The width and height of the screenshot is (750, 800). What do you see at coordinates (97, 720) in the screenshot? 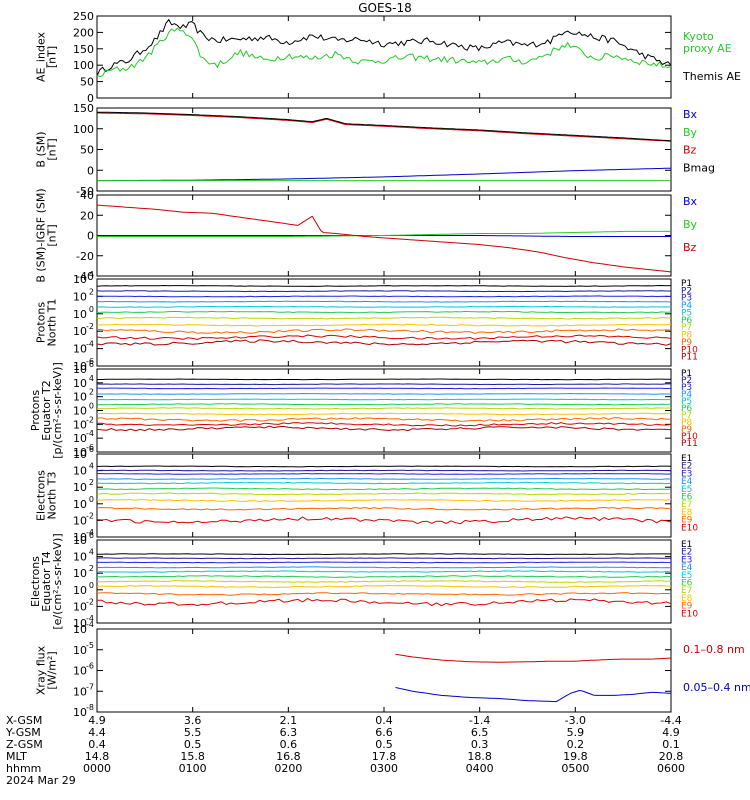
I see `coord-value: 4.9` at bounding box center [97, 720].